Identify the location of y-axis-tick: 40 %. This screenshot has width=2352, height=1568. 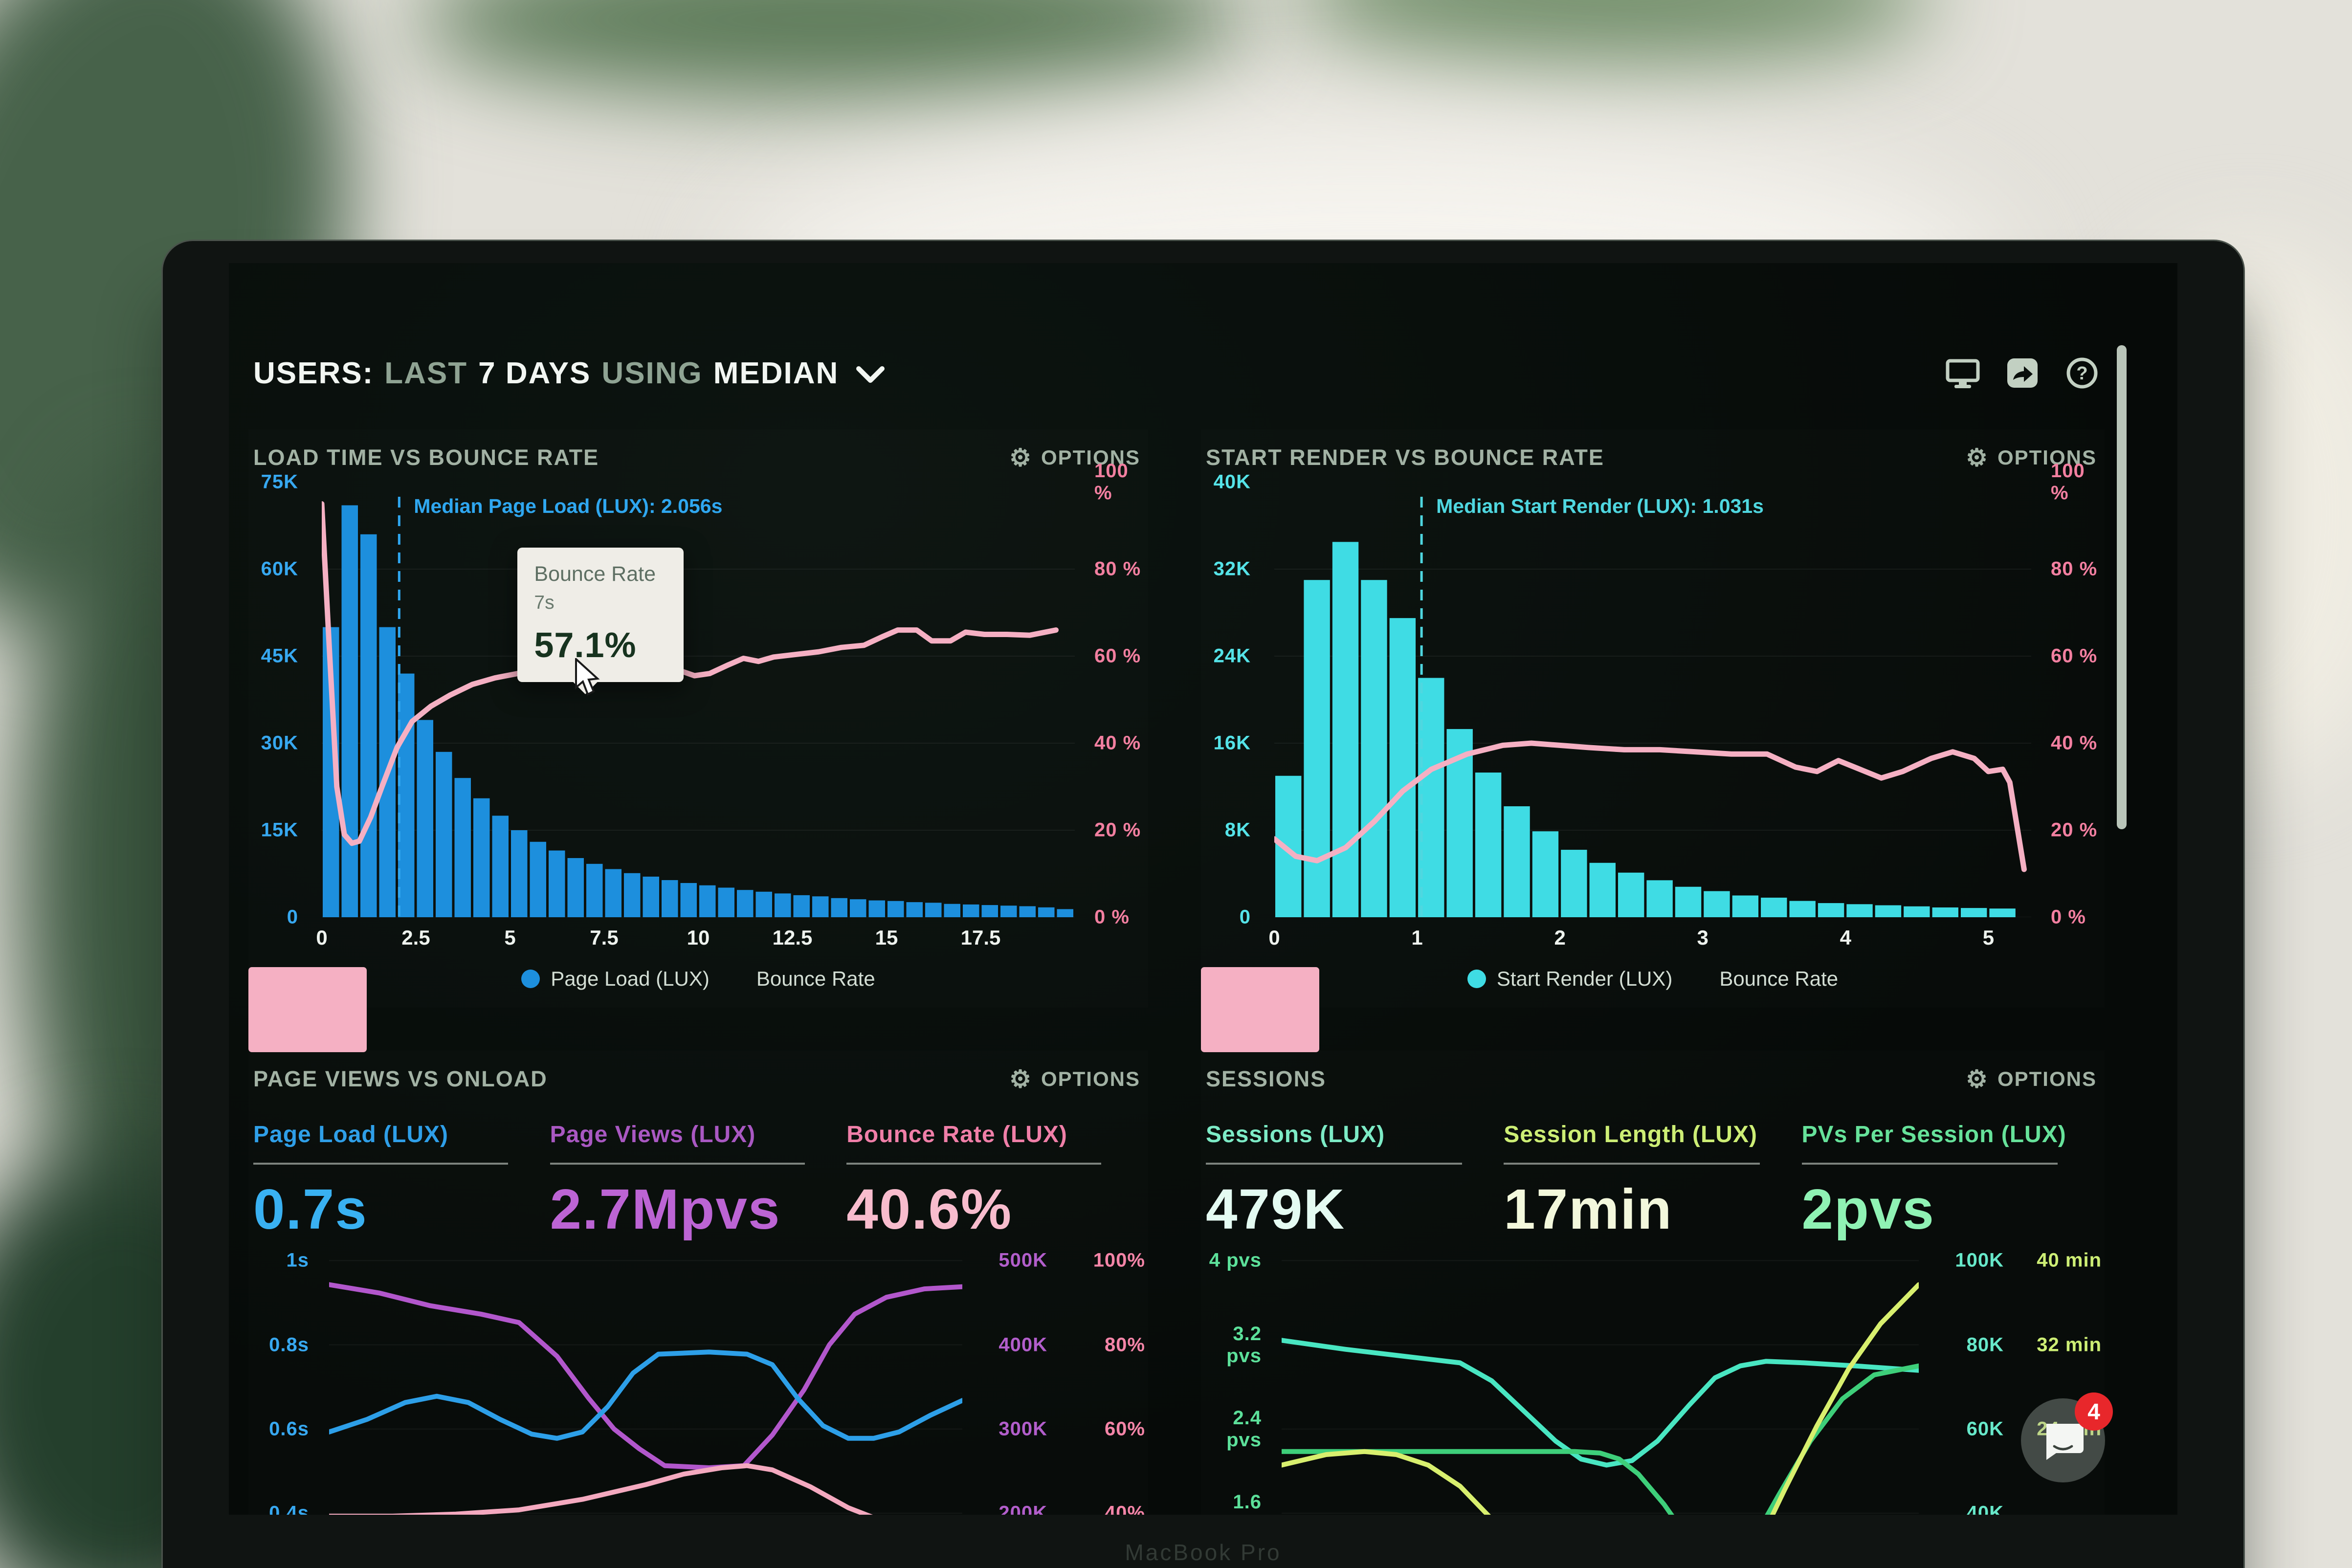
(2074, 743).